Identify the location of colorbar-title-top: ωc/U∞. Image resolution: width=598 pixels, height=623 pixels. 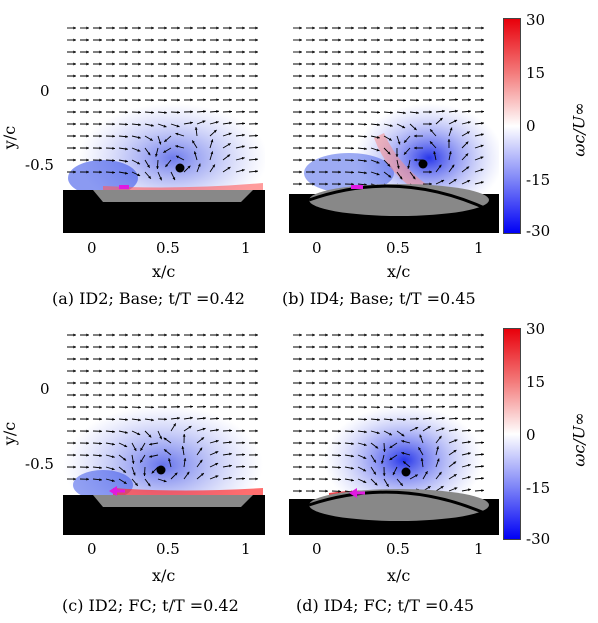
(579, 129).